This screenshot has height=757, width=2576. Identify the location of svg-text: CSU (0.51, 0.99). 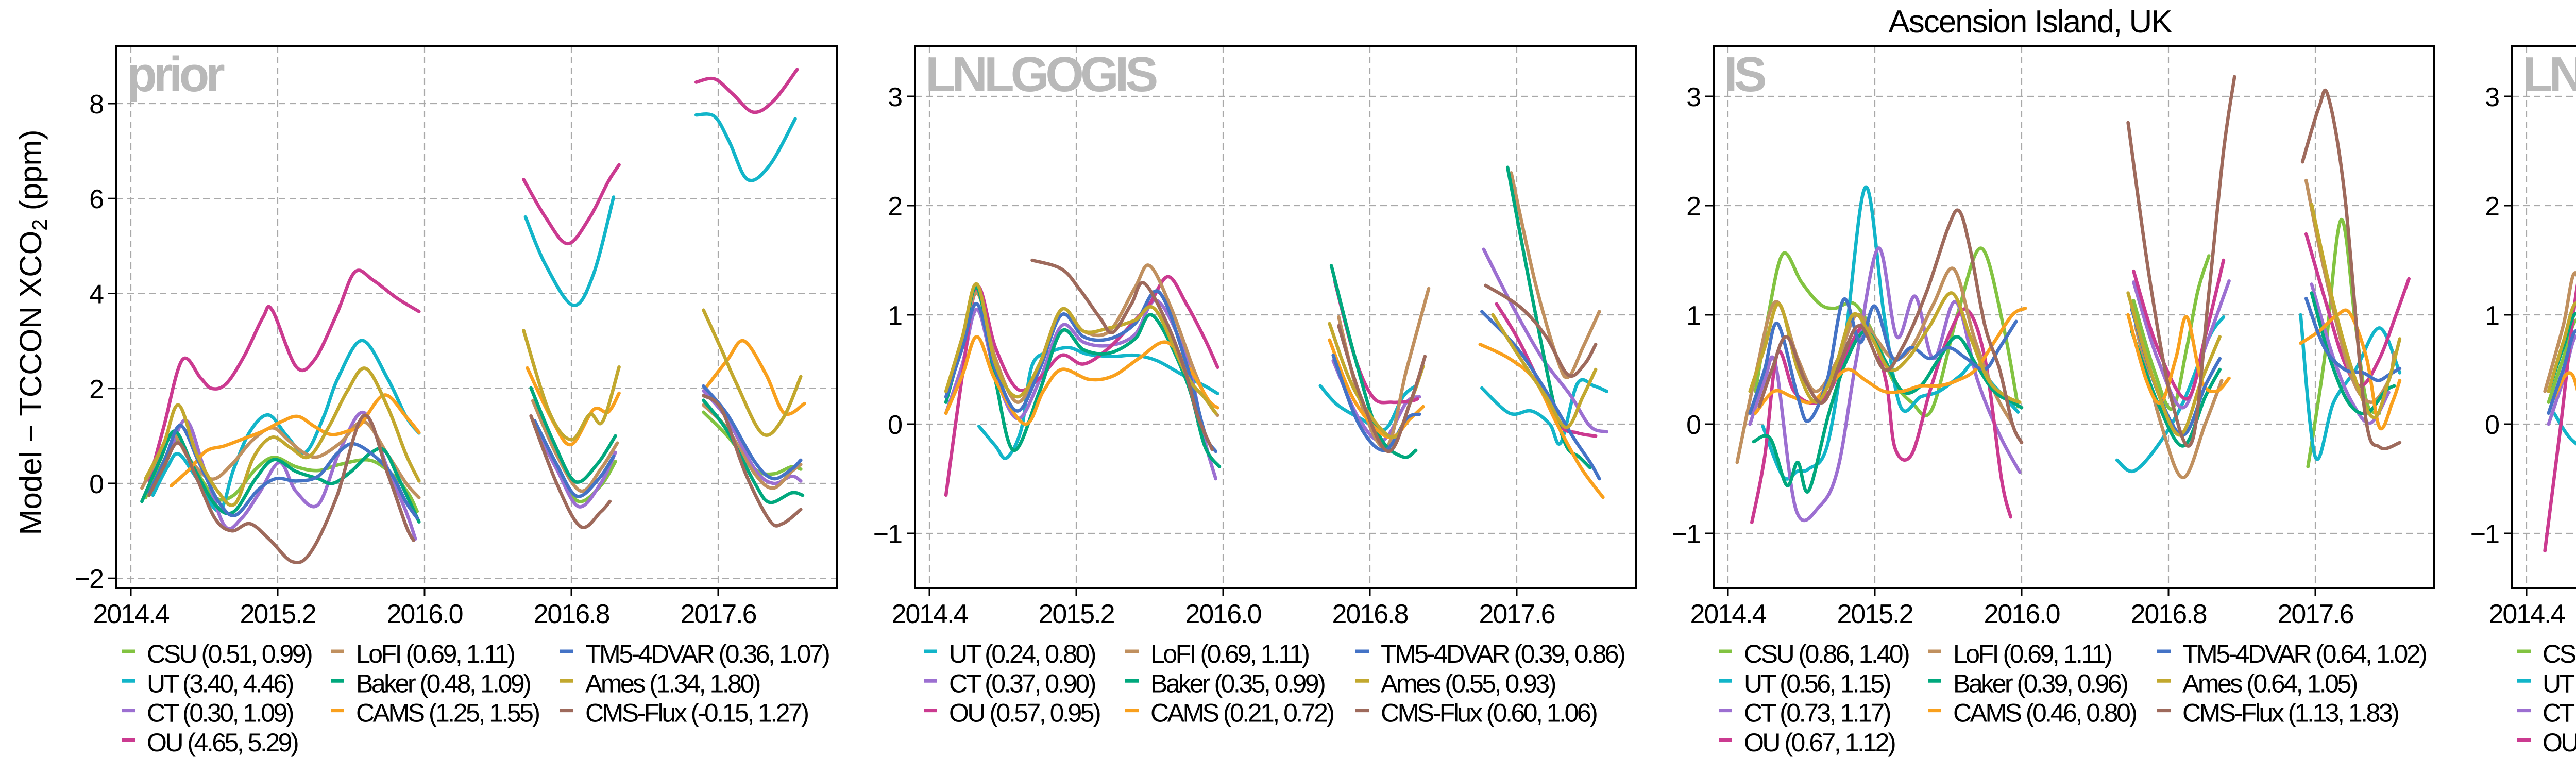
(229, 654).